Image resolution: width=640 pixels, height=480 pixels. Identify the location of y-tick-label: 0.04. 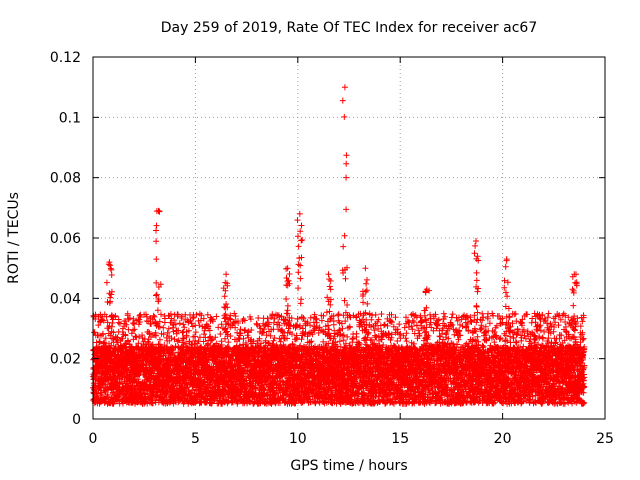
(65, 299).